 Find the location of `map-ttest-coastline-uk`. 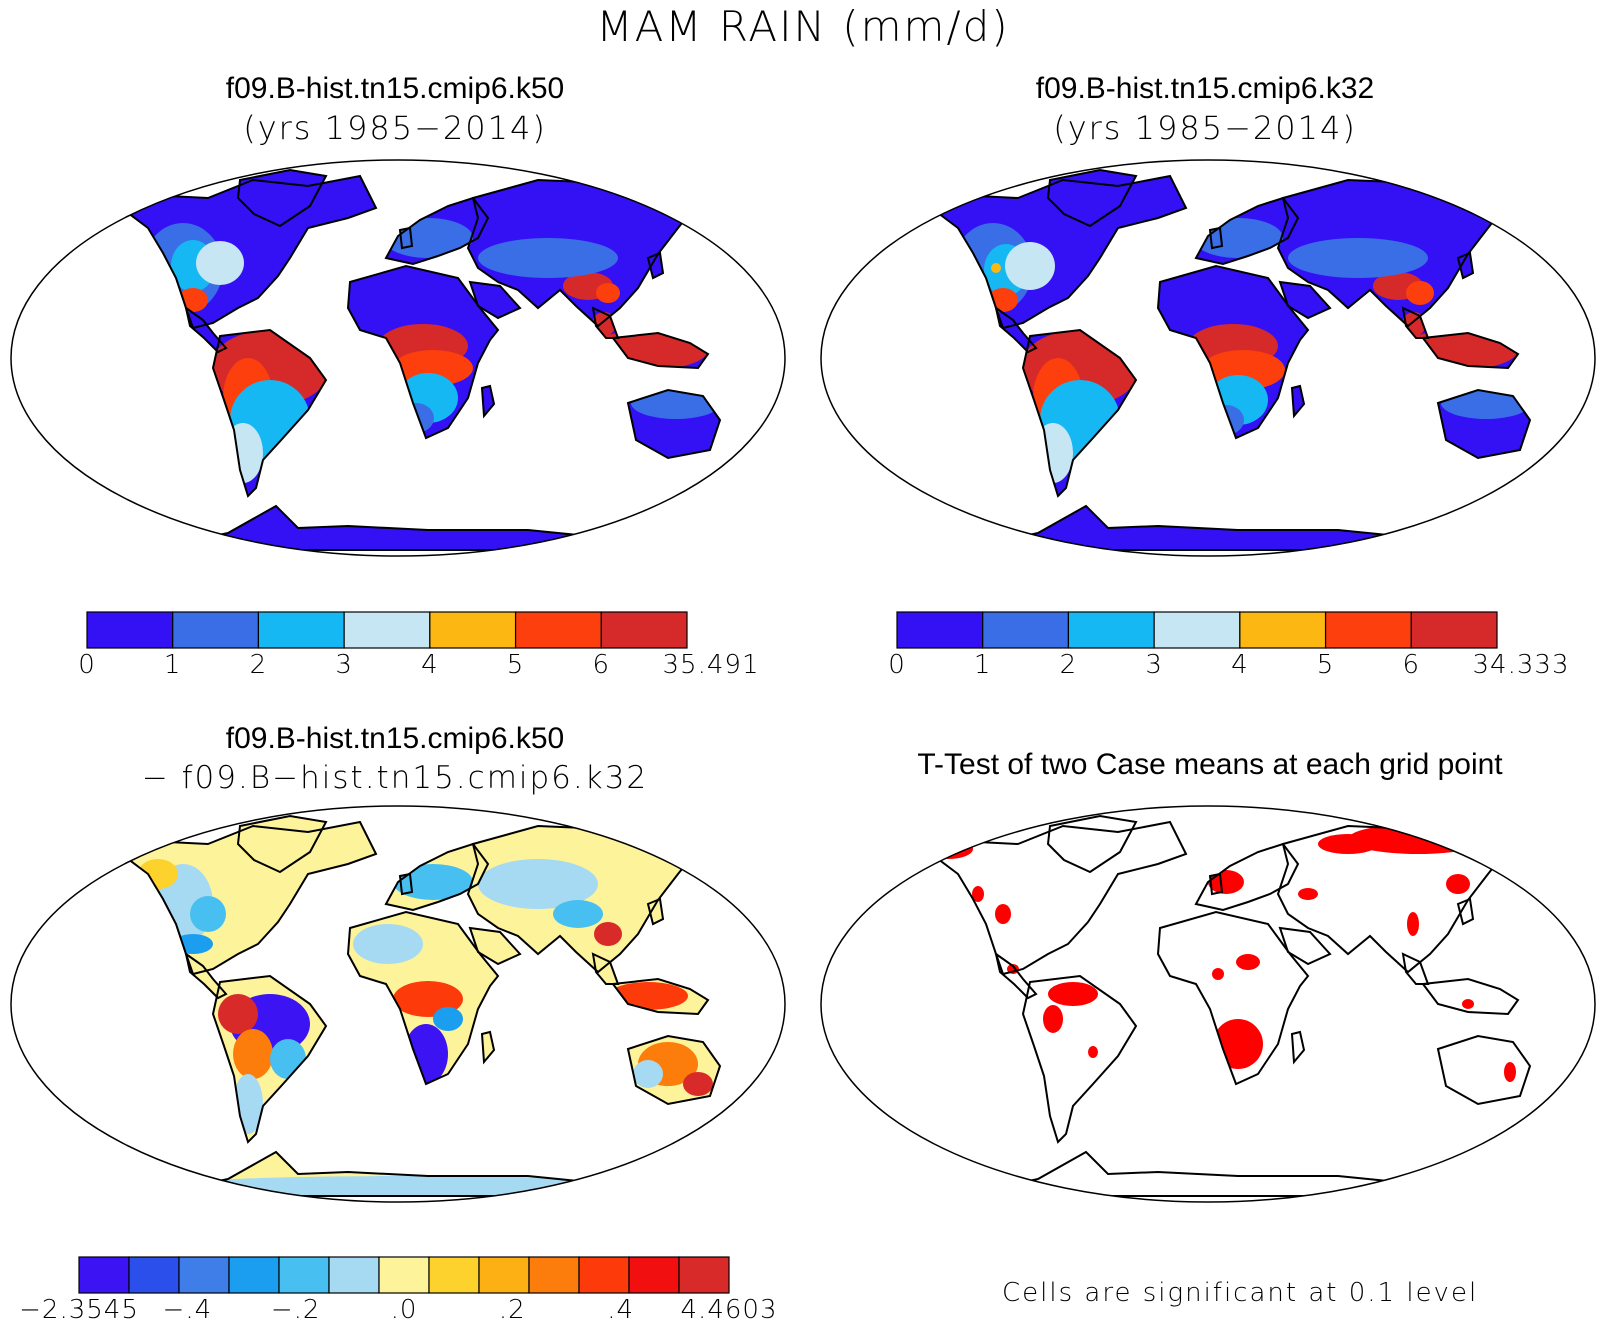

map-ttest-coastline-uk is located at coordinates (1216, 884).